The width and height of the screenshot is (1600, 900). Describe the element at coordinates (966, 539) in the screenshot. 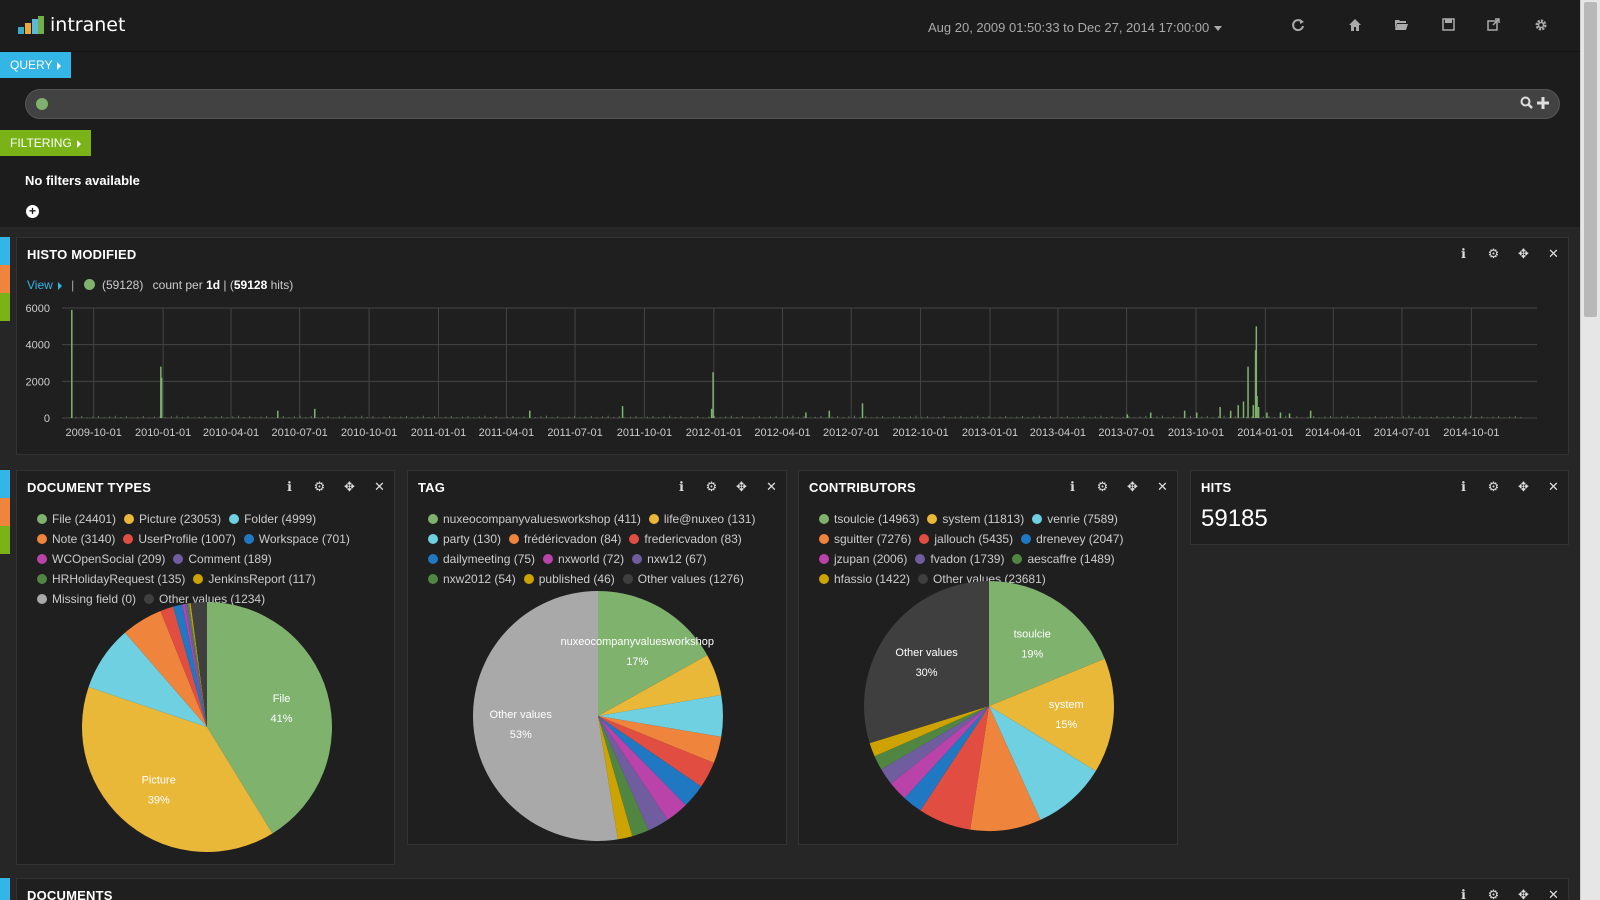

I see `legend-item: jallouch (5435)` at that location.